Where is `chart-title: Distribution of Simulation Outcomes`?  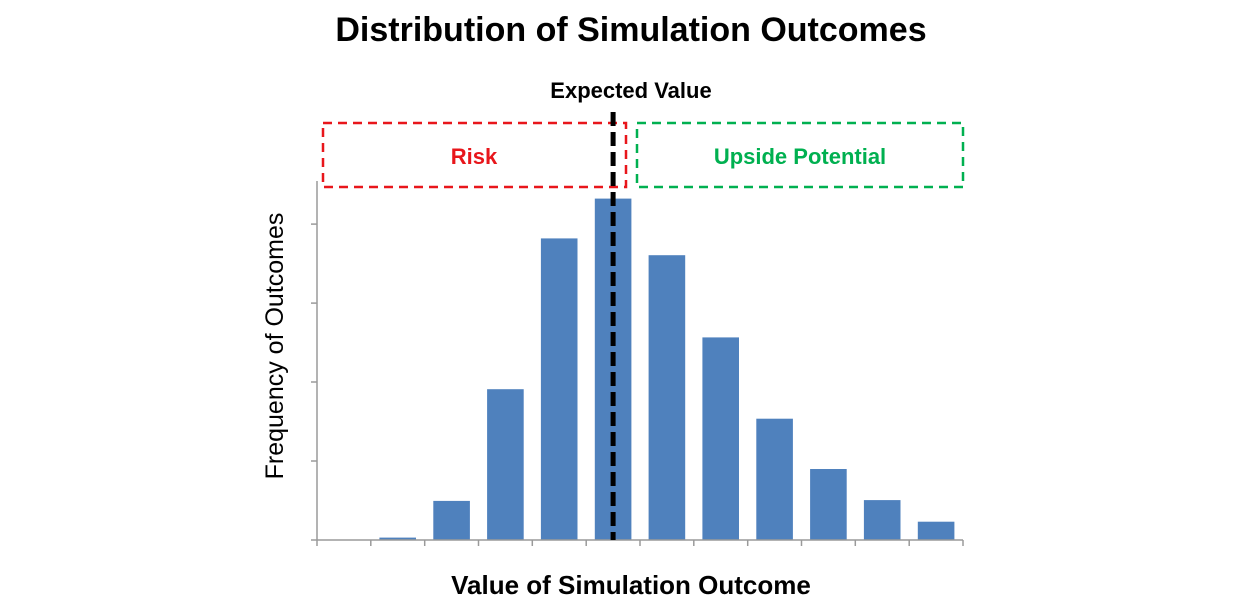
chart-title: Distribution of Simulation Outcomes is located at coordinates (630, 30).